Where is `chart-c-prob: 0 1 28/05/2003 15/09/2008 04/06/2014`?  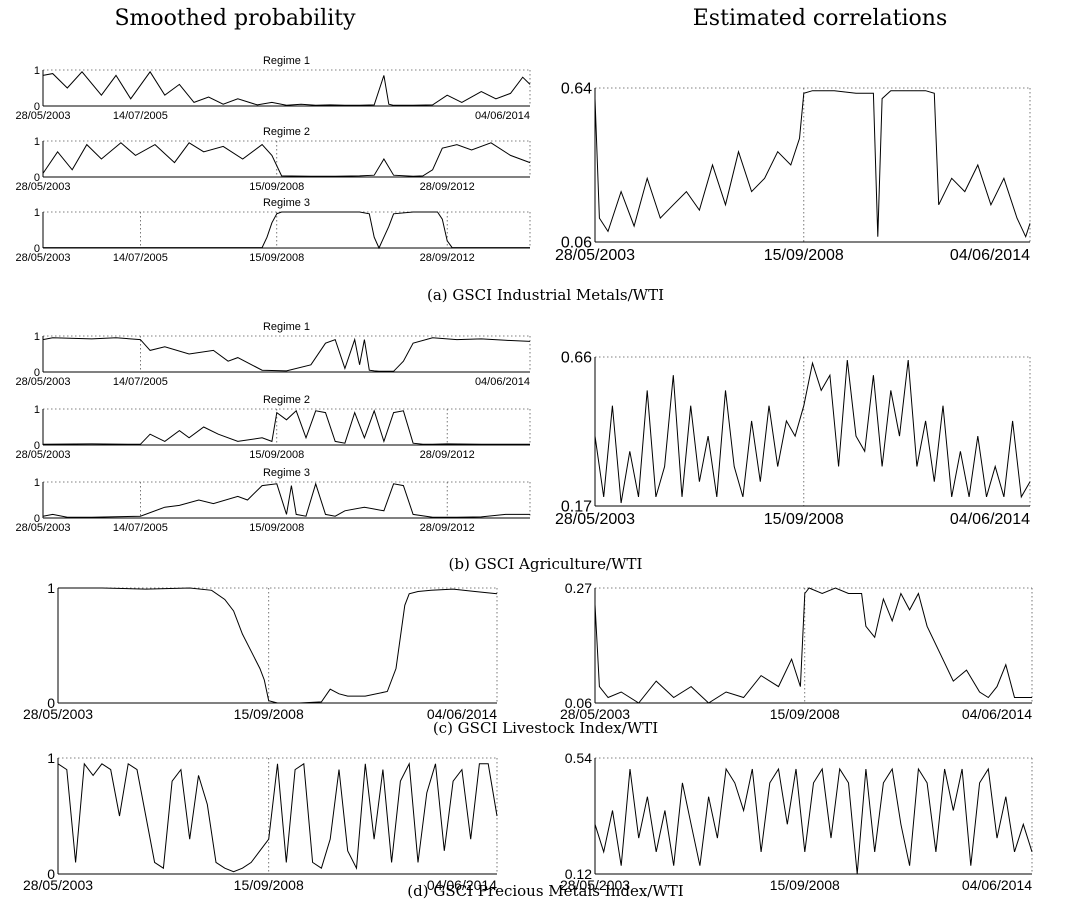
chart-c-prob: 0 1 28/05/2003 15/09/2008 04/06/2014 is located at coordinates (260, 651).